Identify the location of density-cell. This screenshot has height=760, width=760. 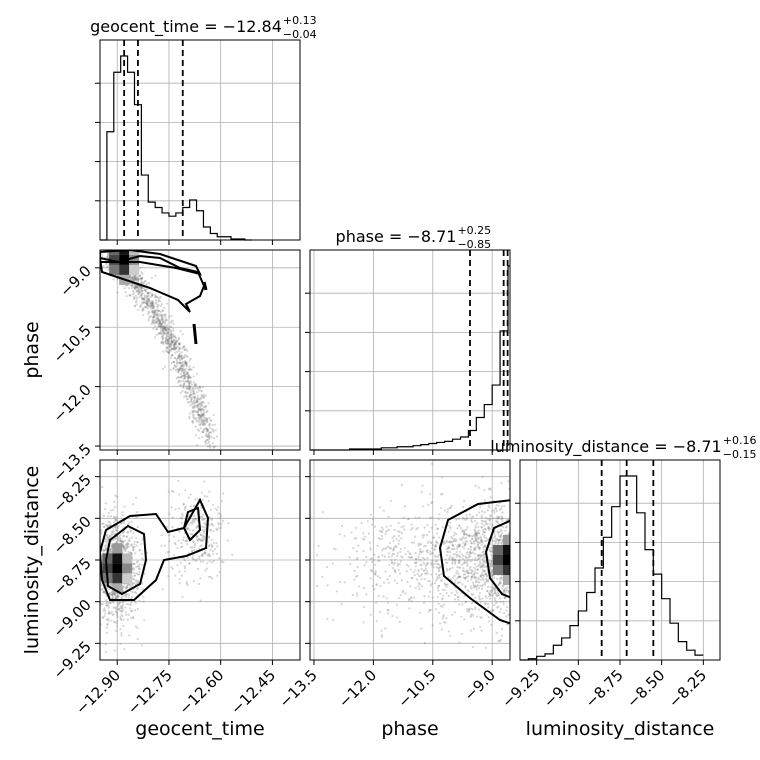
(114, 259).